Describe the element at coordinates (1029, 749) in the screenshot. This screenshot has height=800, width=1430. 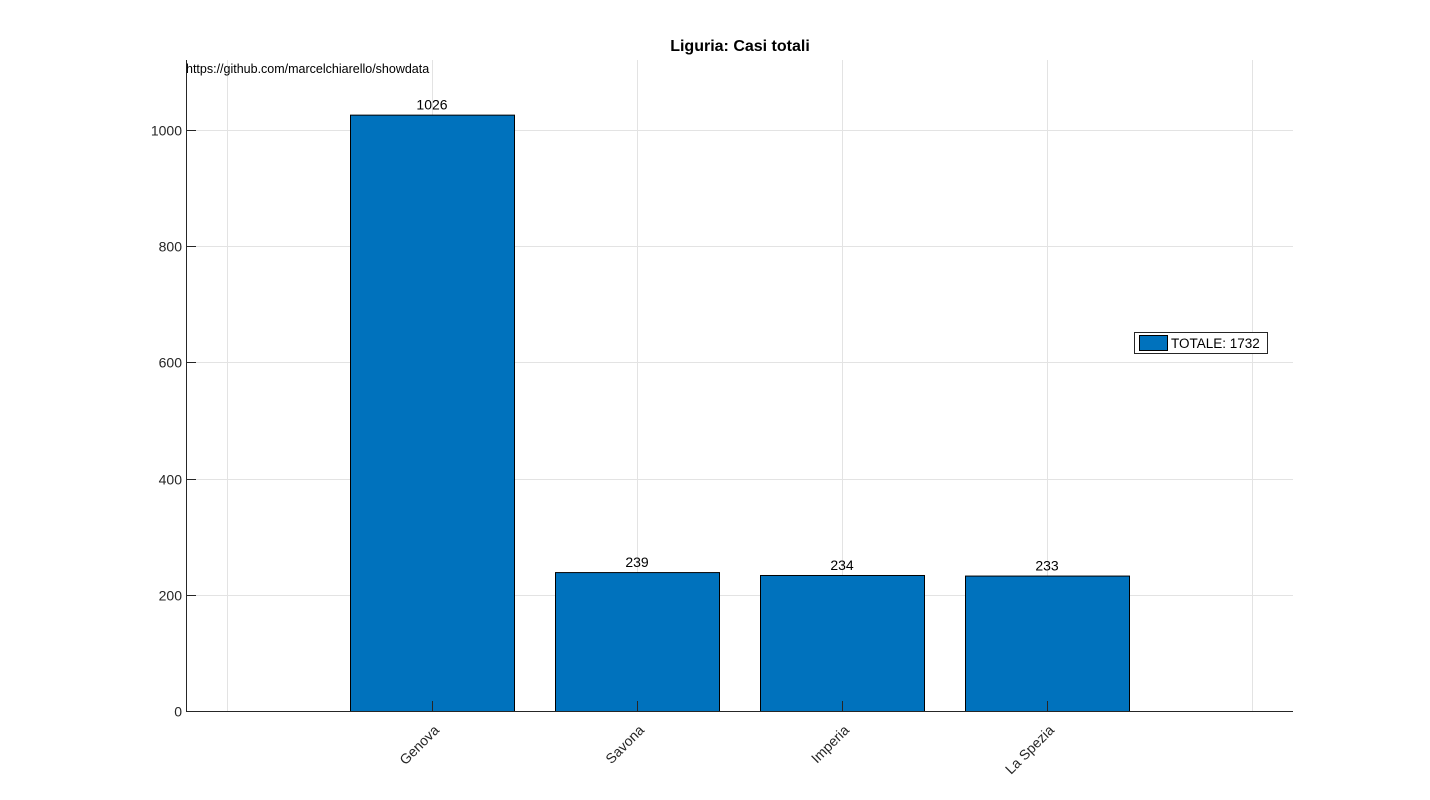
I see `x-tick-label: La Spezia` at that location.